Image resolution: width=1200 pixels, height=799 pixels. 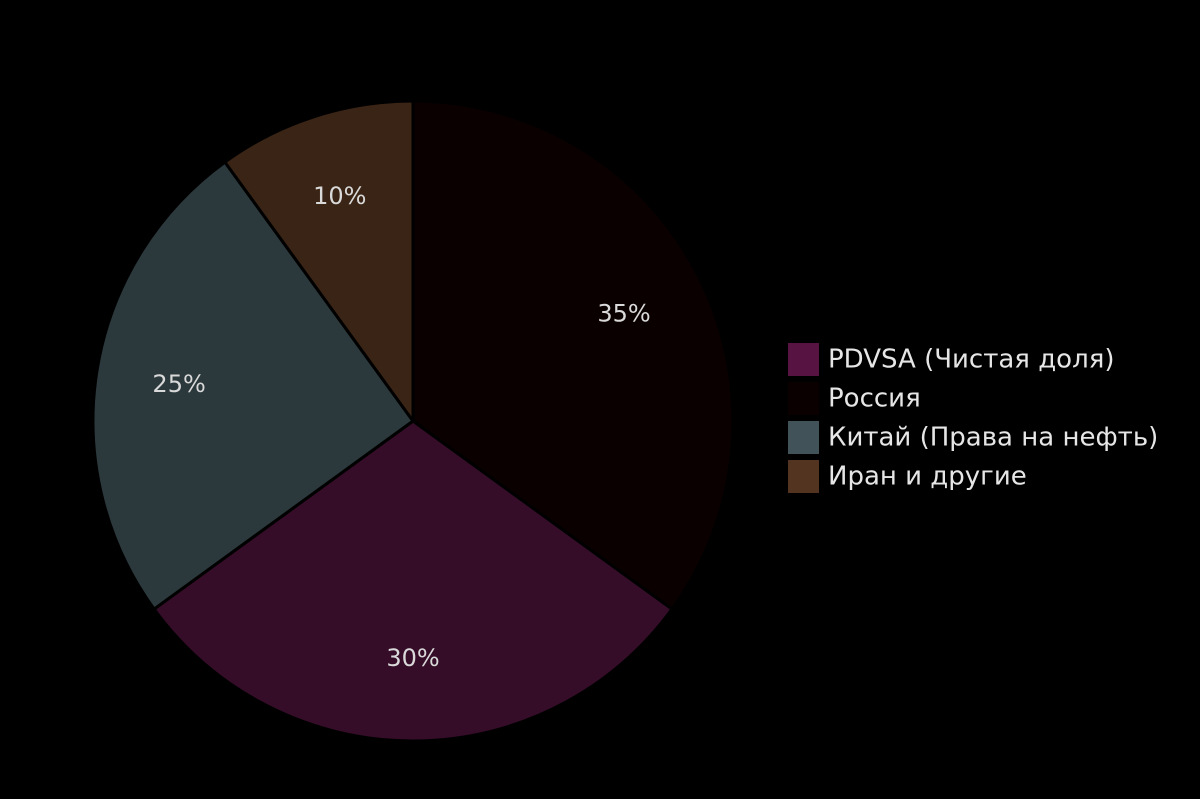 I want to click on legend-item-2: Россия, so click(x=854, y=398).